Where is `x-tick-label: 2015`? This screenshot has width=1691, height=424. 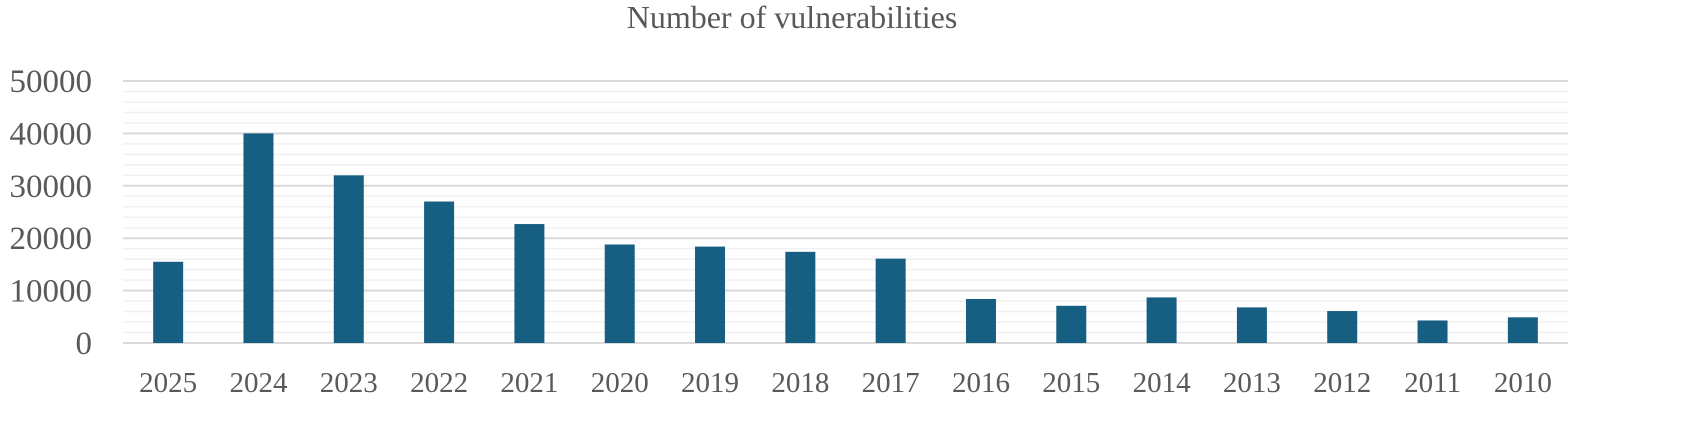
x-tick-label: 2015 is located at coordinates (1071, 383).